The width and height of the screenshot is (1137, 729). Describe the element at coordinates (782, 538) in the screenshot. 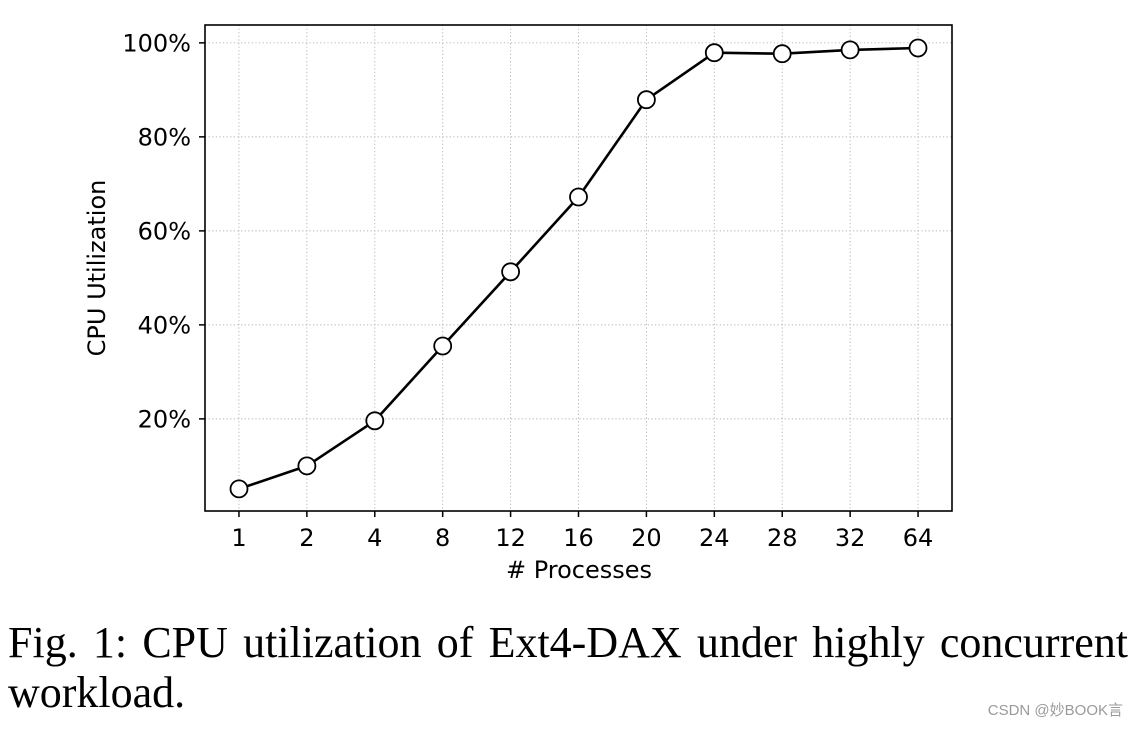

I see `x-tick-label: 28` at that location.